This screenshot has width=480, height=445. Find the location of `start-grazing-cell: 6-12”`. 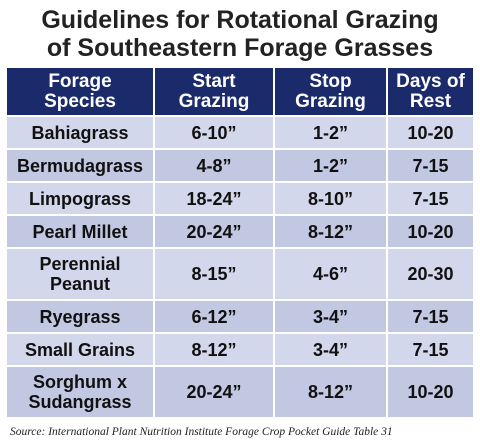

start-grazing-cell: 6-12” is located at coordinates (214, 317).